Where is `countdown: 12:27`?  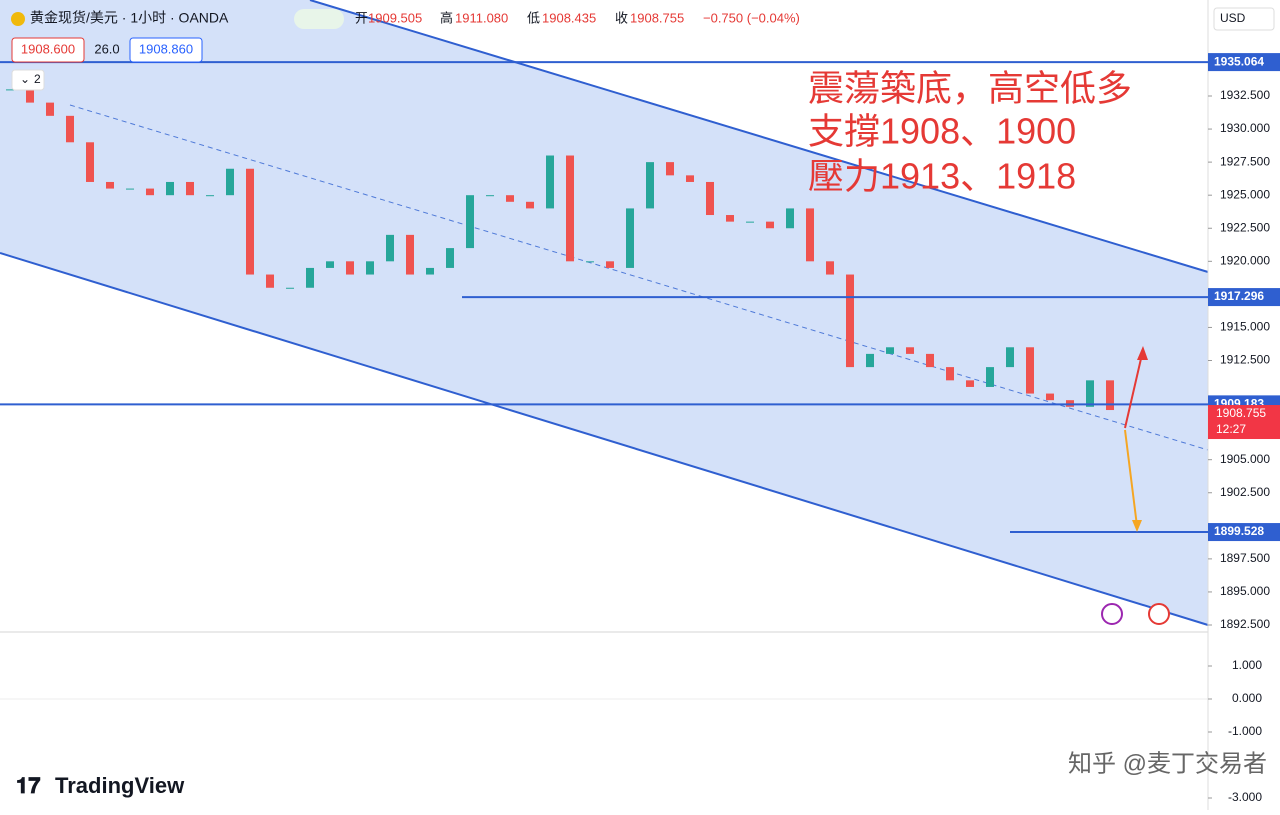 countdown: 12:27 is located at coordinates (1231, 429).